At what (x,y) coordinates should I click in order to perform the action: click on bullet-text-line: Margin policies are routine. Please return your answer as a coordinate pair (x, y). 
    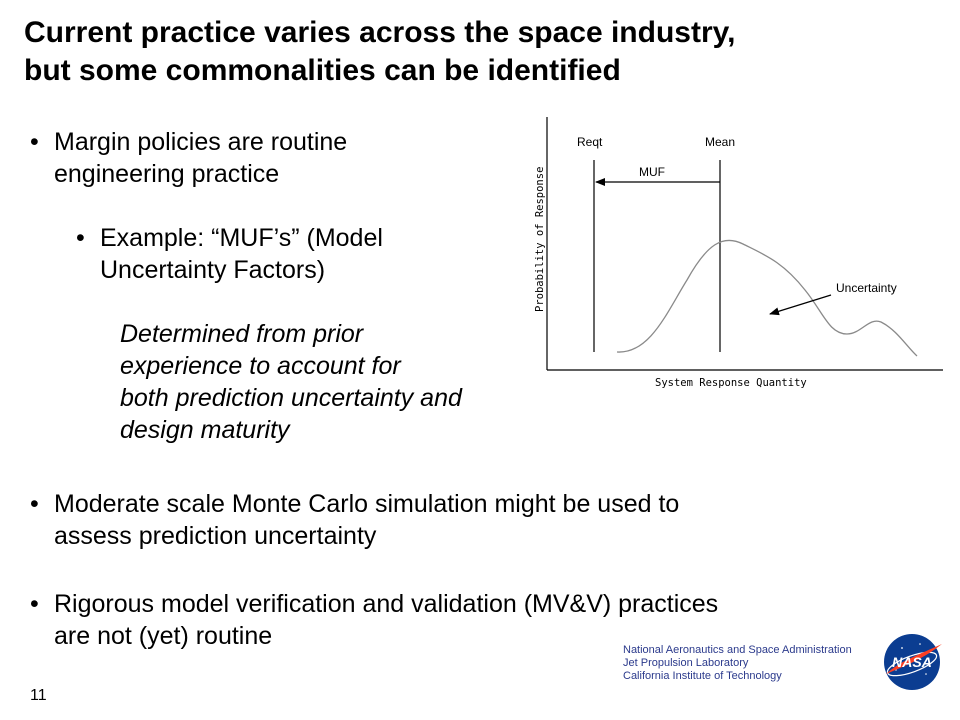
    Looking at the image, I should click on (201, 142).